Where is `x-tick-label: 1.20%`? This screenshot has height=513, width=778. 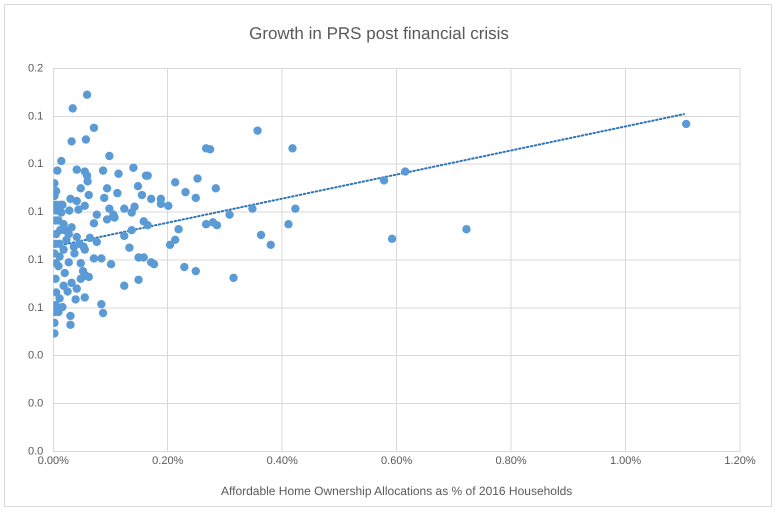
x-tick-label: 1.20% is located at coordinates (740, 461).